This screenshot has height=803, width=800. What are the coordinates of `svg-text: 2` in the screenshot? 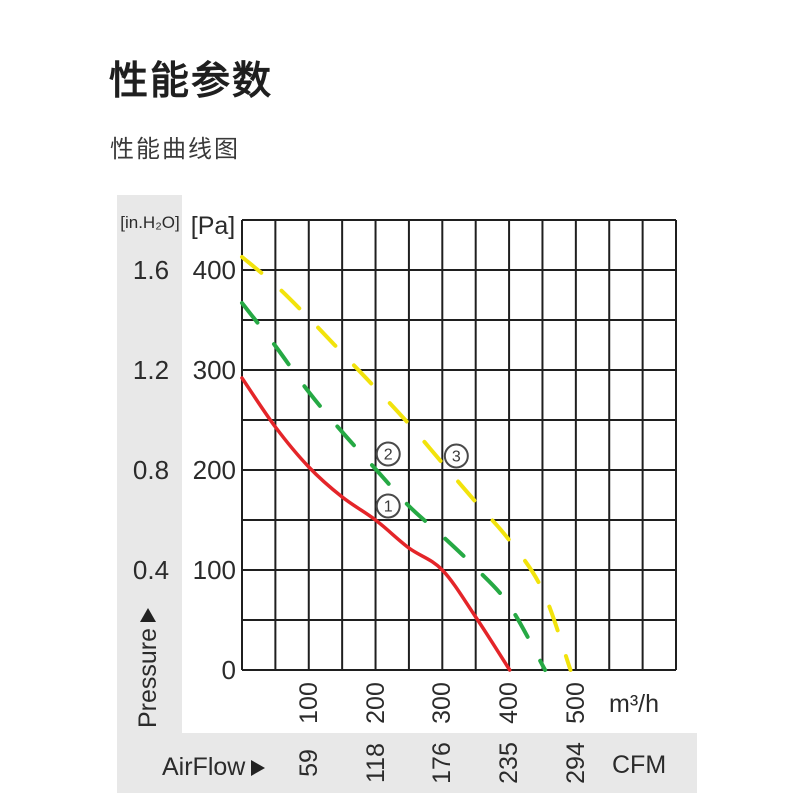 It's located at (388, 455).